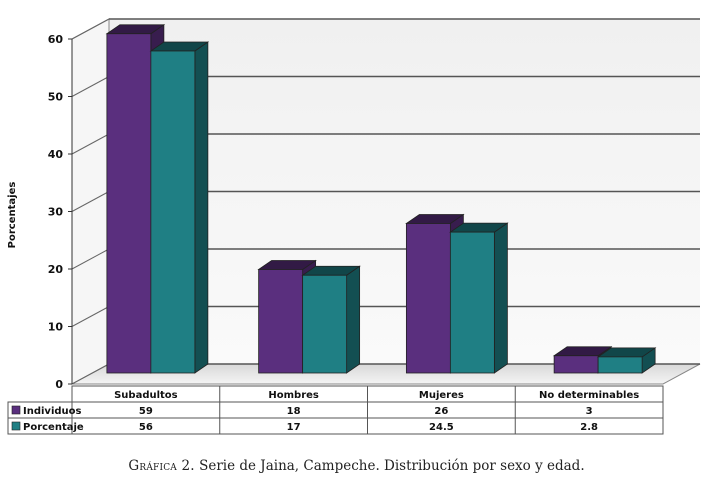 The image size is (713, 485). Describe the element at coordinates (589, 411) in the screenshot. I see `data-table-value: 3` at that location.